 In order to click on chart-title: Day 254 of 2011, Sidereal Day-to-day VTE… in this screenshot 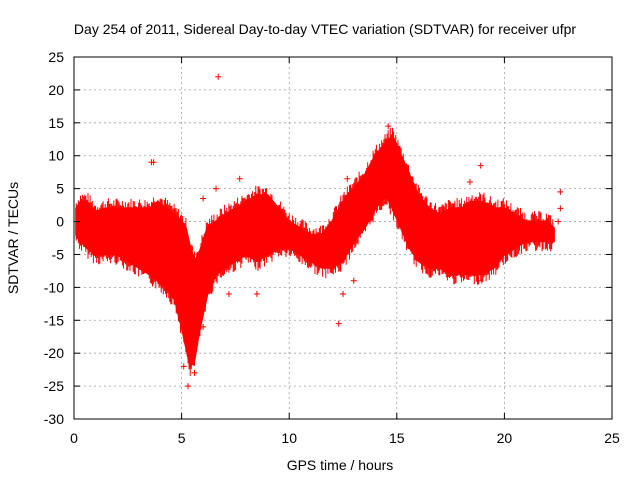, I will do `click(325, 29)`.